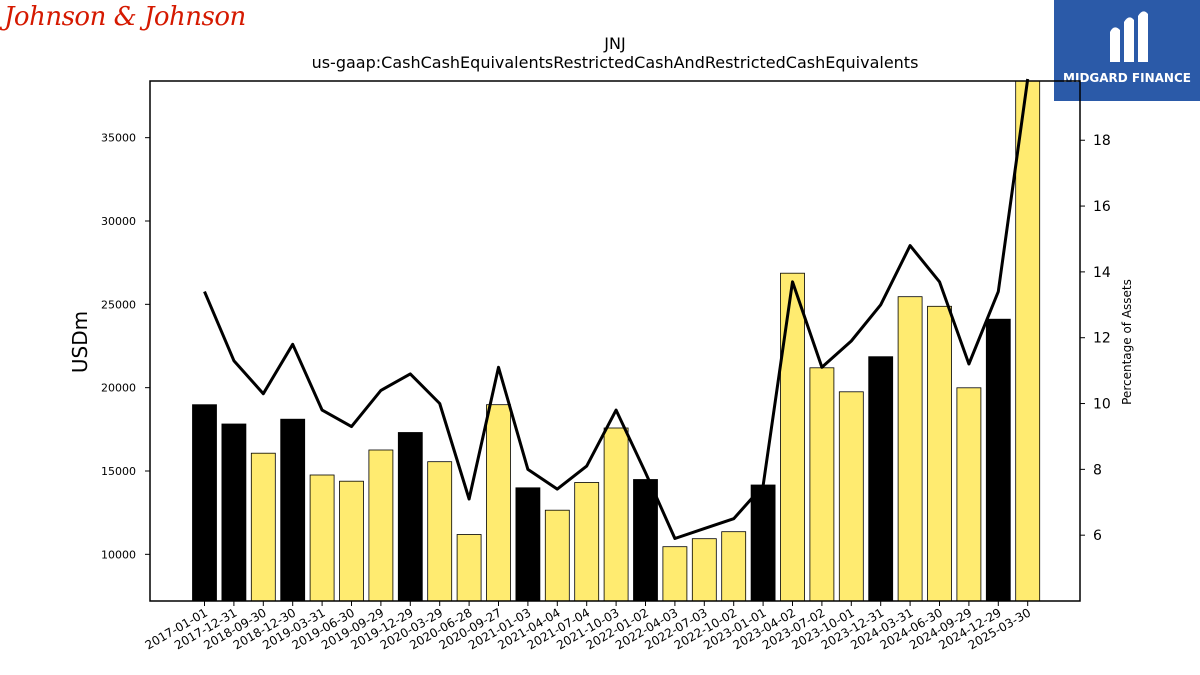 This screenshot has height=675, width=1200. What do you see at coordinates (1127, 342) in the screenshot?
I see `y2-axis-label: Percentage of Assets` at bounding box center [1127, 342].